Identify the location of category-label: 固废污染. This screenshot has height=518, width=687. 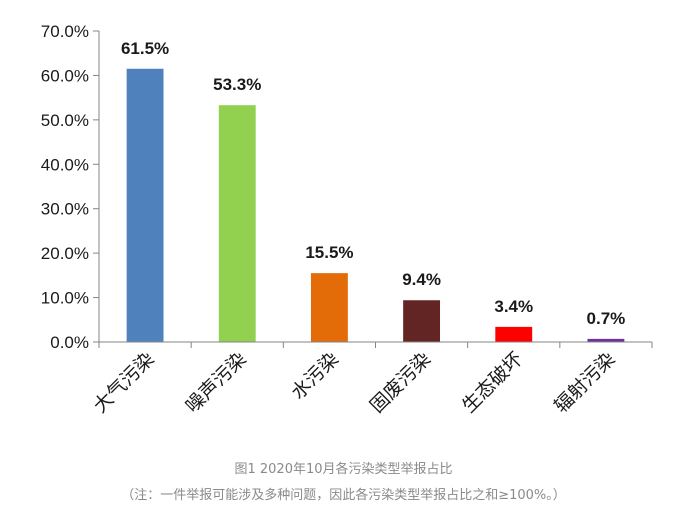
(400, 382).